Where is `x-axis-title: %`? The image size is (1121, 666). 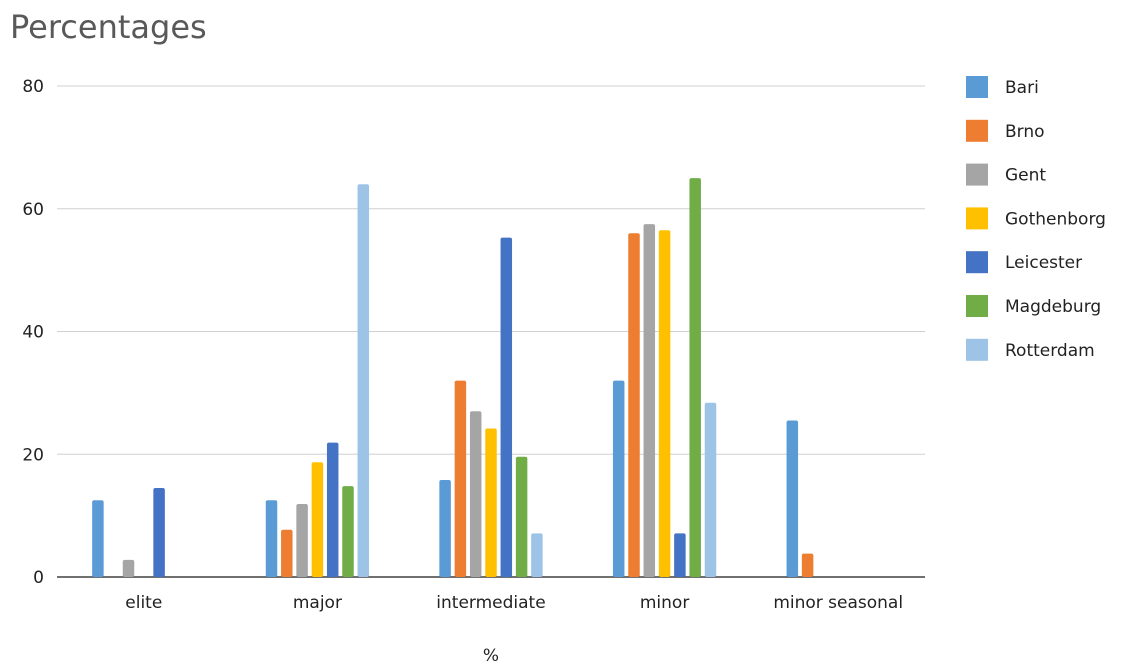 x-axis-title: % is located at coordinates (491, 656).